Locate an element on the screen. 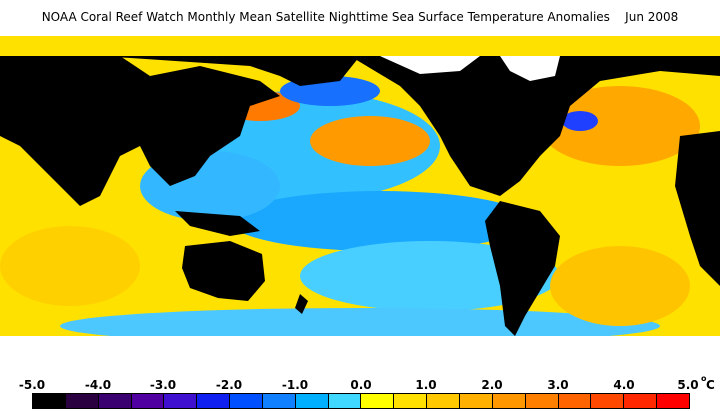 This screenshot has width=720, height=411. legend-label: -5.0 is located at coordinates (32, 385).